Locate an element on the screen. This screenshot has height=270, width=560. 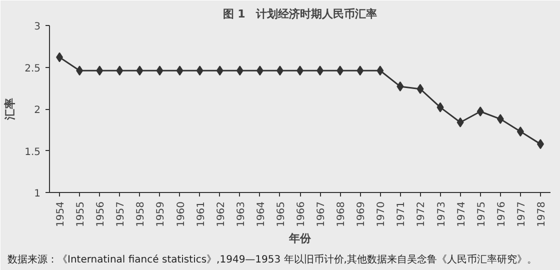
x-tick-label: 1968 is located at coordinates (342, 214).